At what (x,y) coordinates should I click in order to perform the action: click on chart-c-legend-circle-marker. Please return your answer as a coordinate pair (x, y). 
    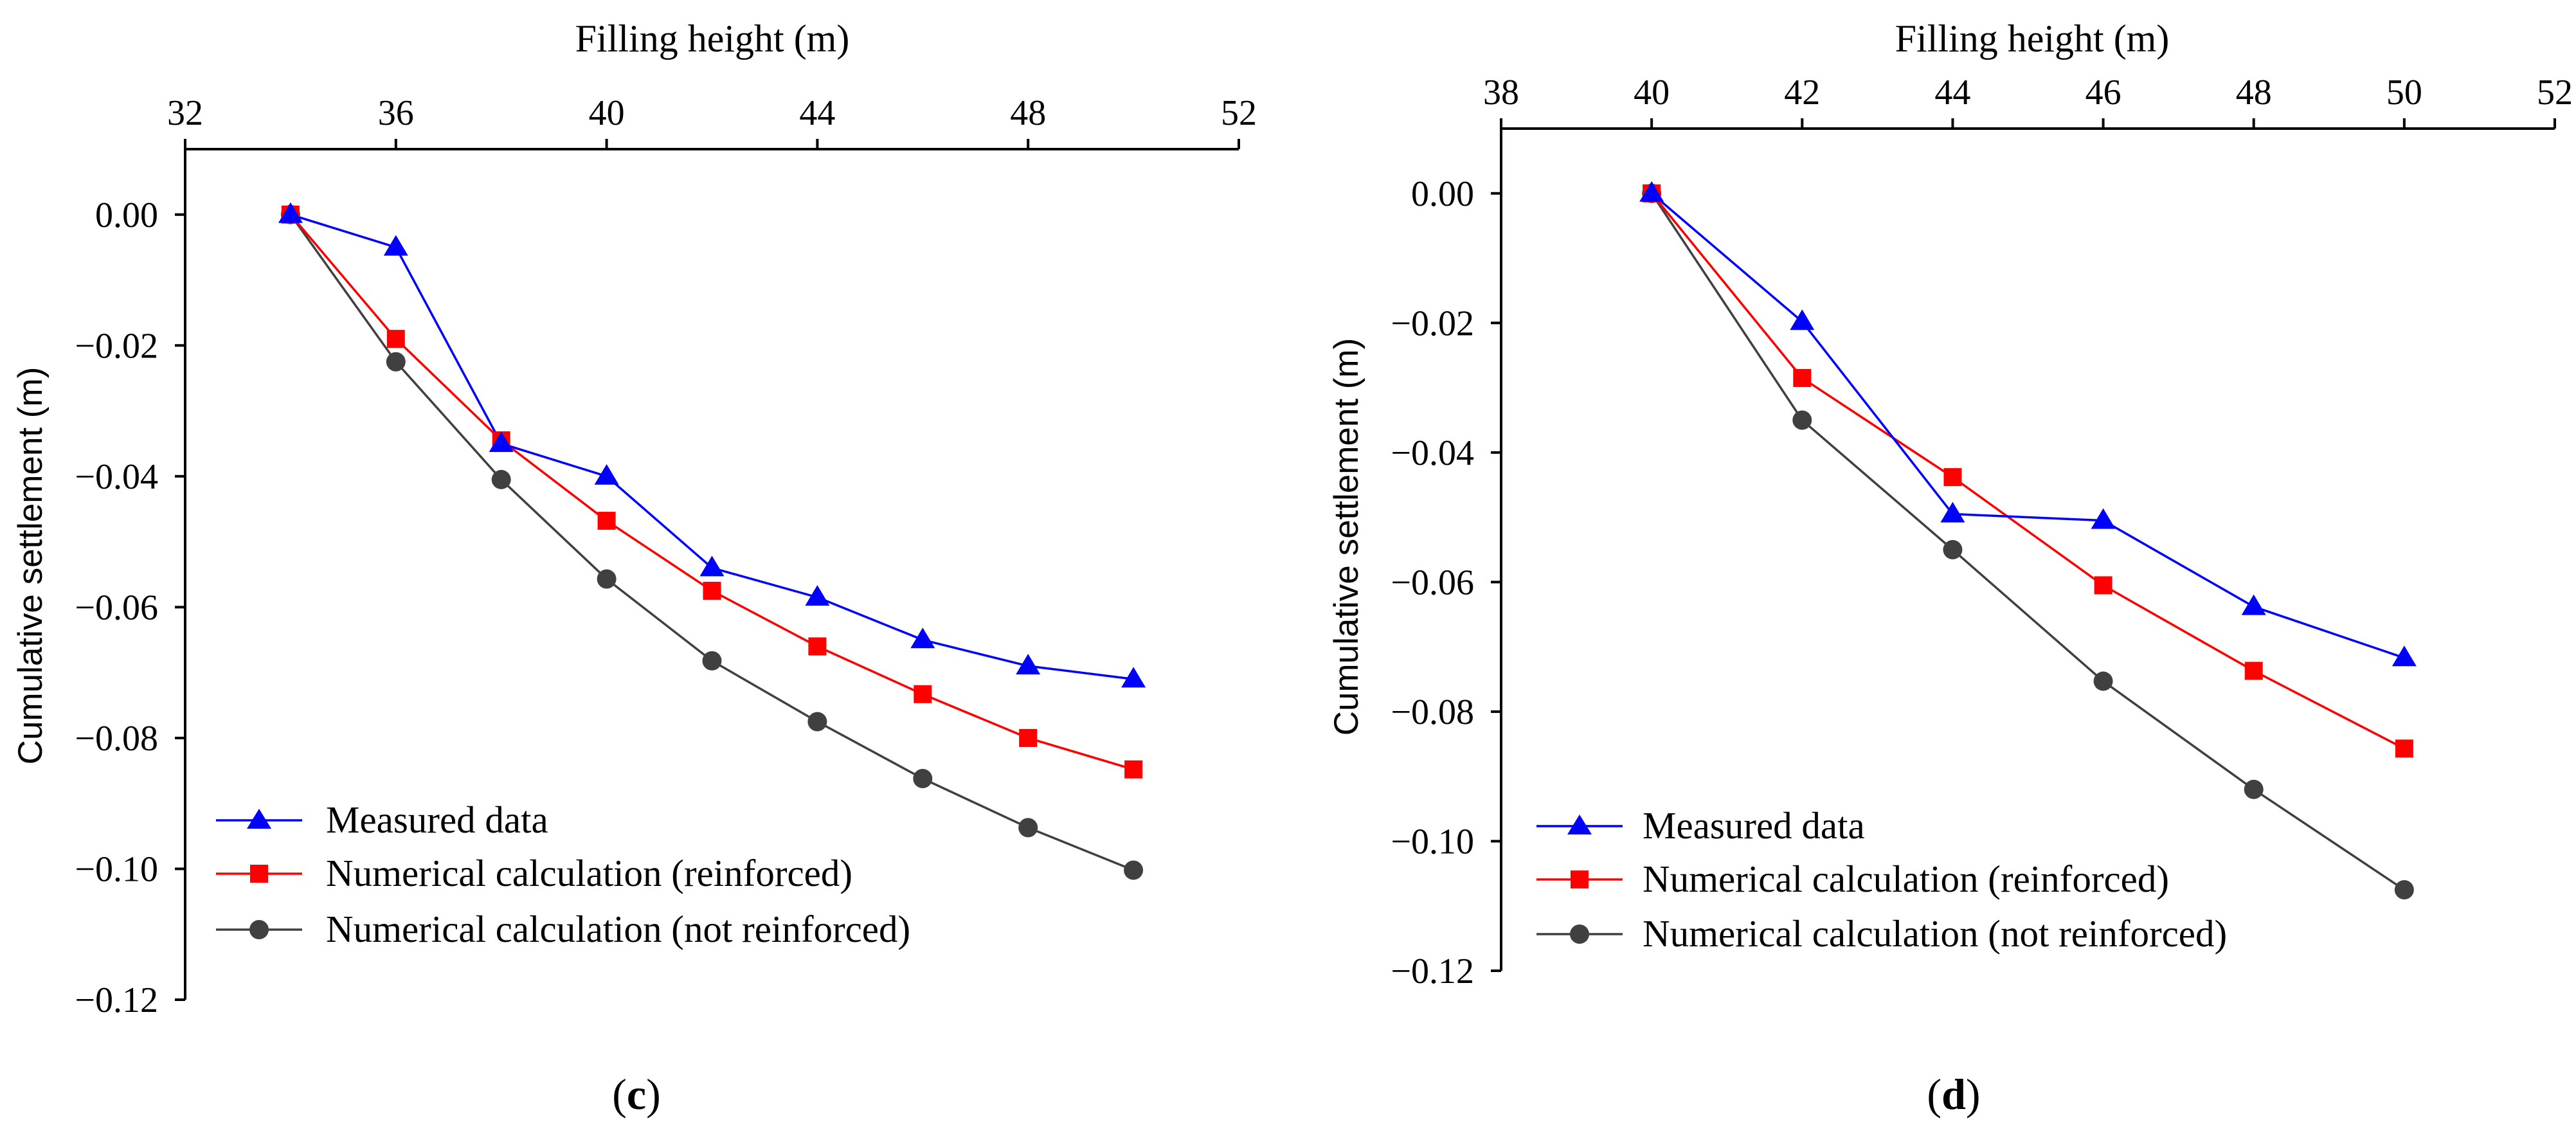
    Looking at the image, I should click on (259, 929).